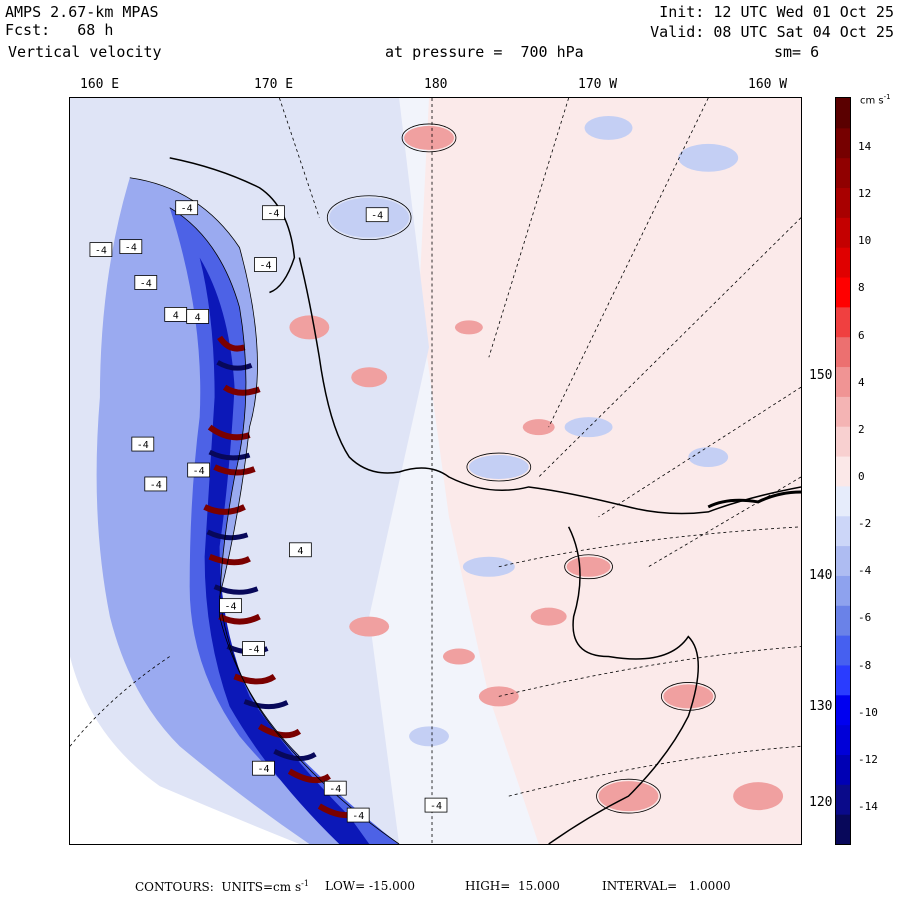 Image resolution: width=900 pixels, height=900 pixels. What do you see at coordinates (185, 750) in the screenshot?
I see `outside-domain` at bounding box center [185, 750].